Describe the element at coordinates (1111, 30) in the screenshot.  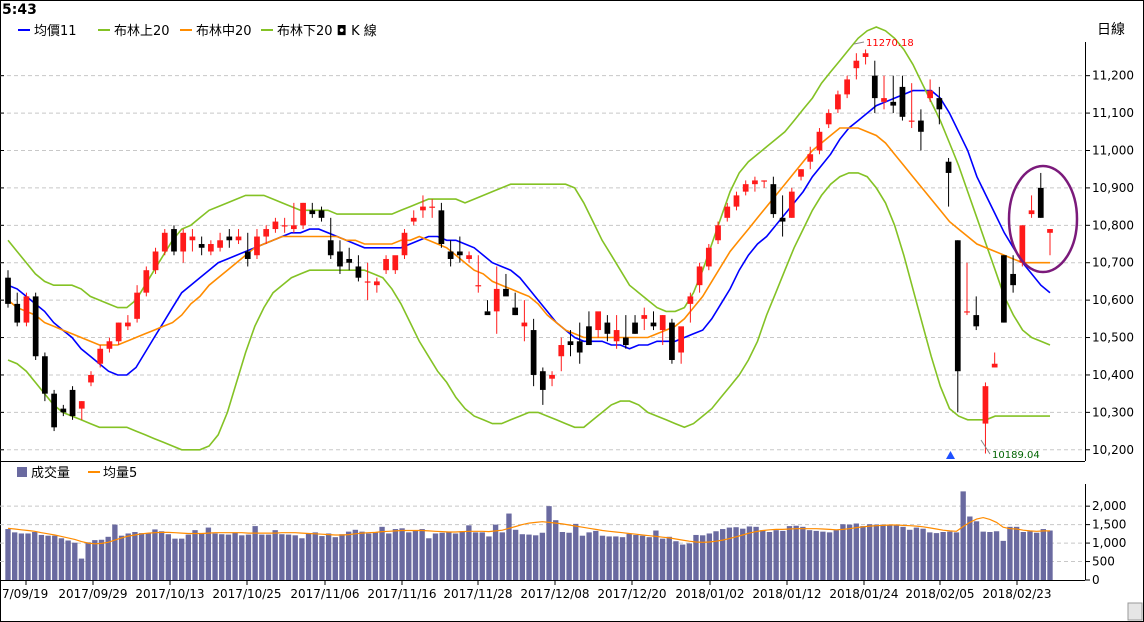
I see `period-label: 日線` at that location.